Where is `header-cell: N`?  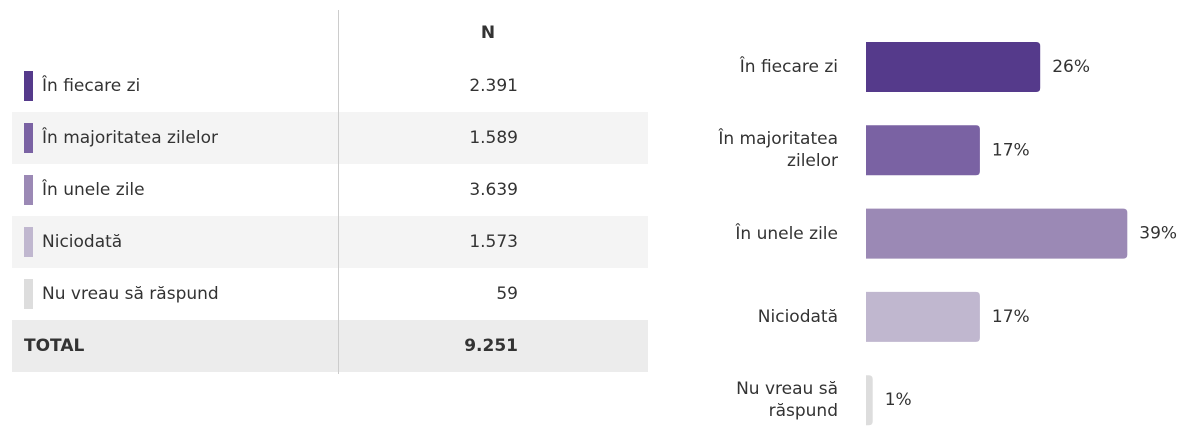
header-cell: N is located at coordinates (488, 32).